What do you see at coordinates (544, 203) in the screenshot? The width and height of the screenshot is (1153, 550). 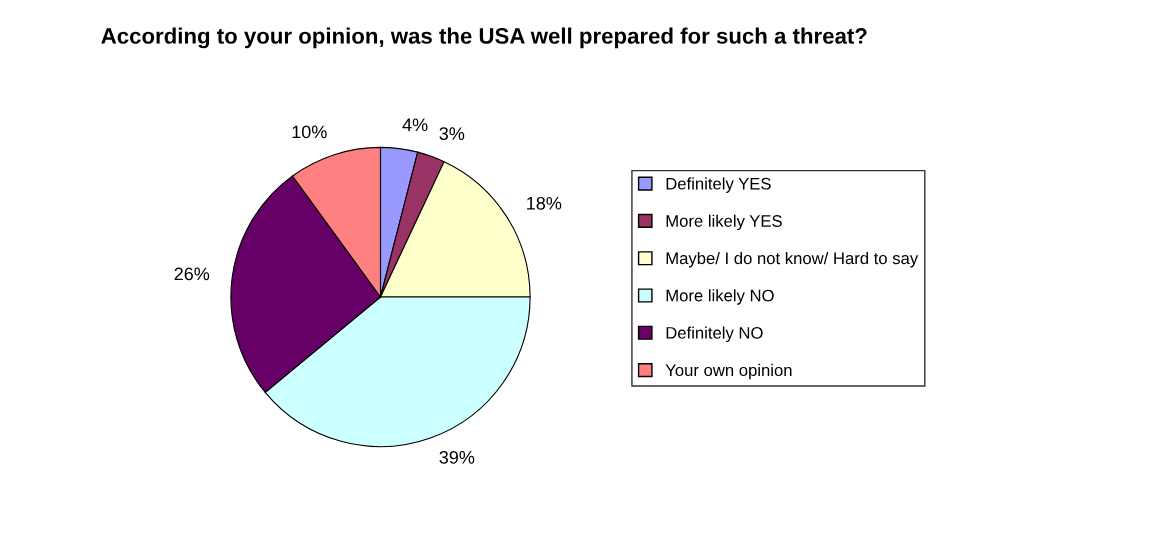 I see `data-label: 18%` at bounding box center [544, 203].